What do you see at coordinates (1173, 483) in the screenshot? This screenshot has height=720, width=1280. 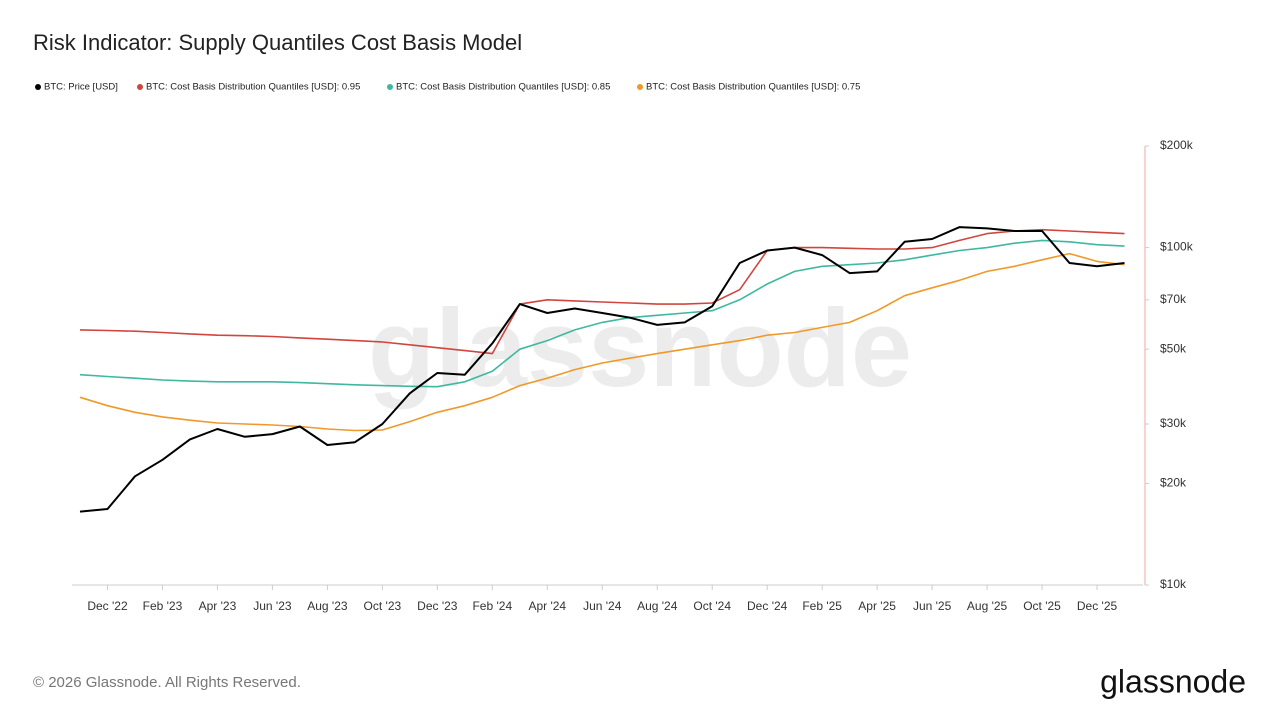 I see `y-tick-label: $20k` at bounding box center [1173, 483].